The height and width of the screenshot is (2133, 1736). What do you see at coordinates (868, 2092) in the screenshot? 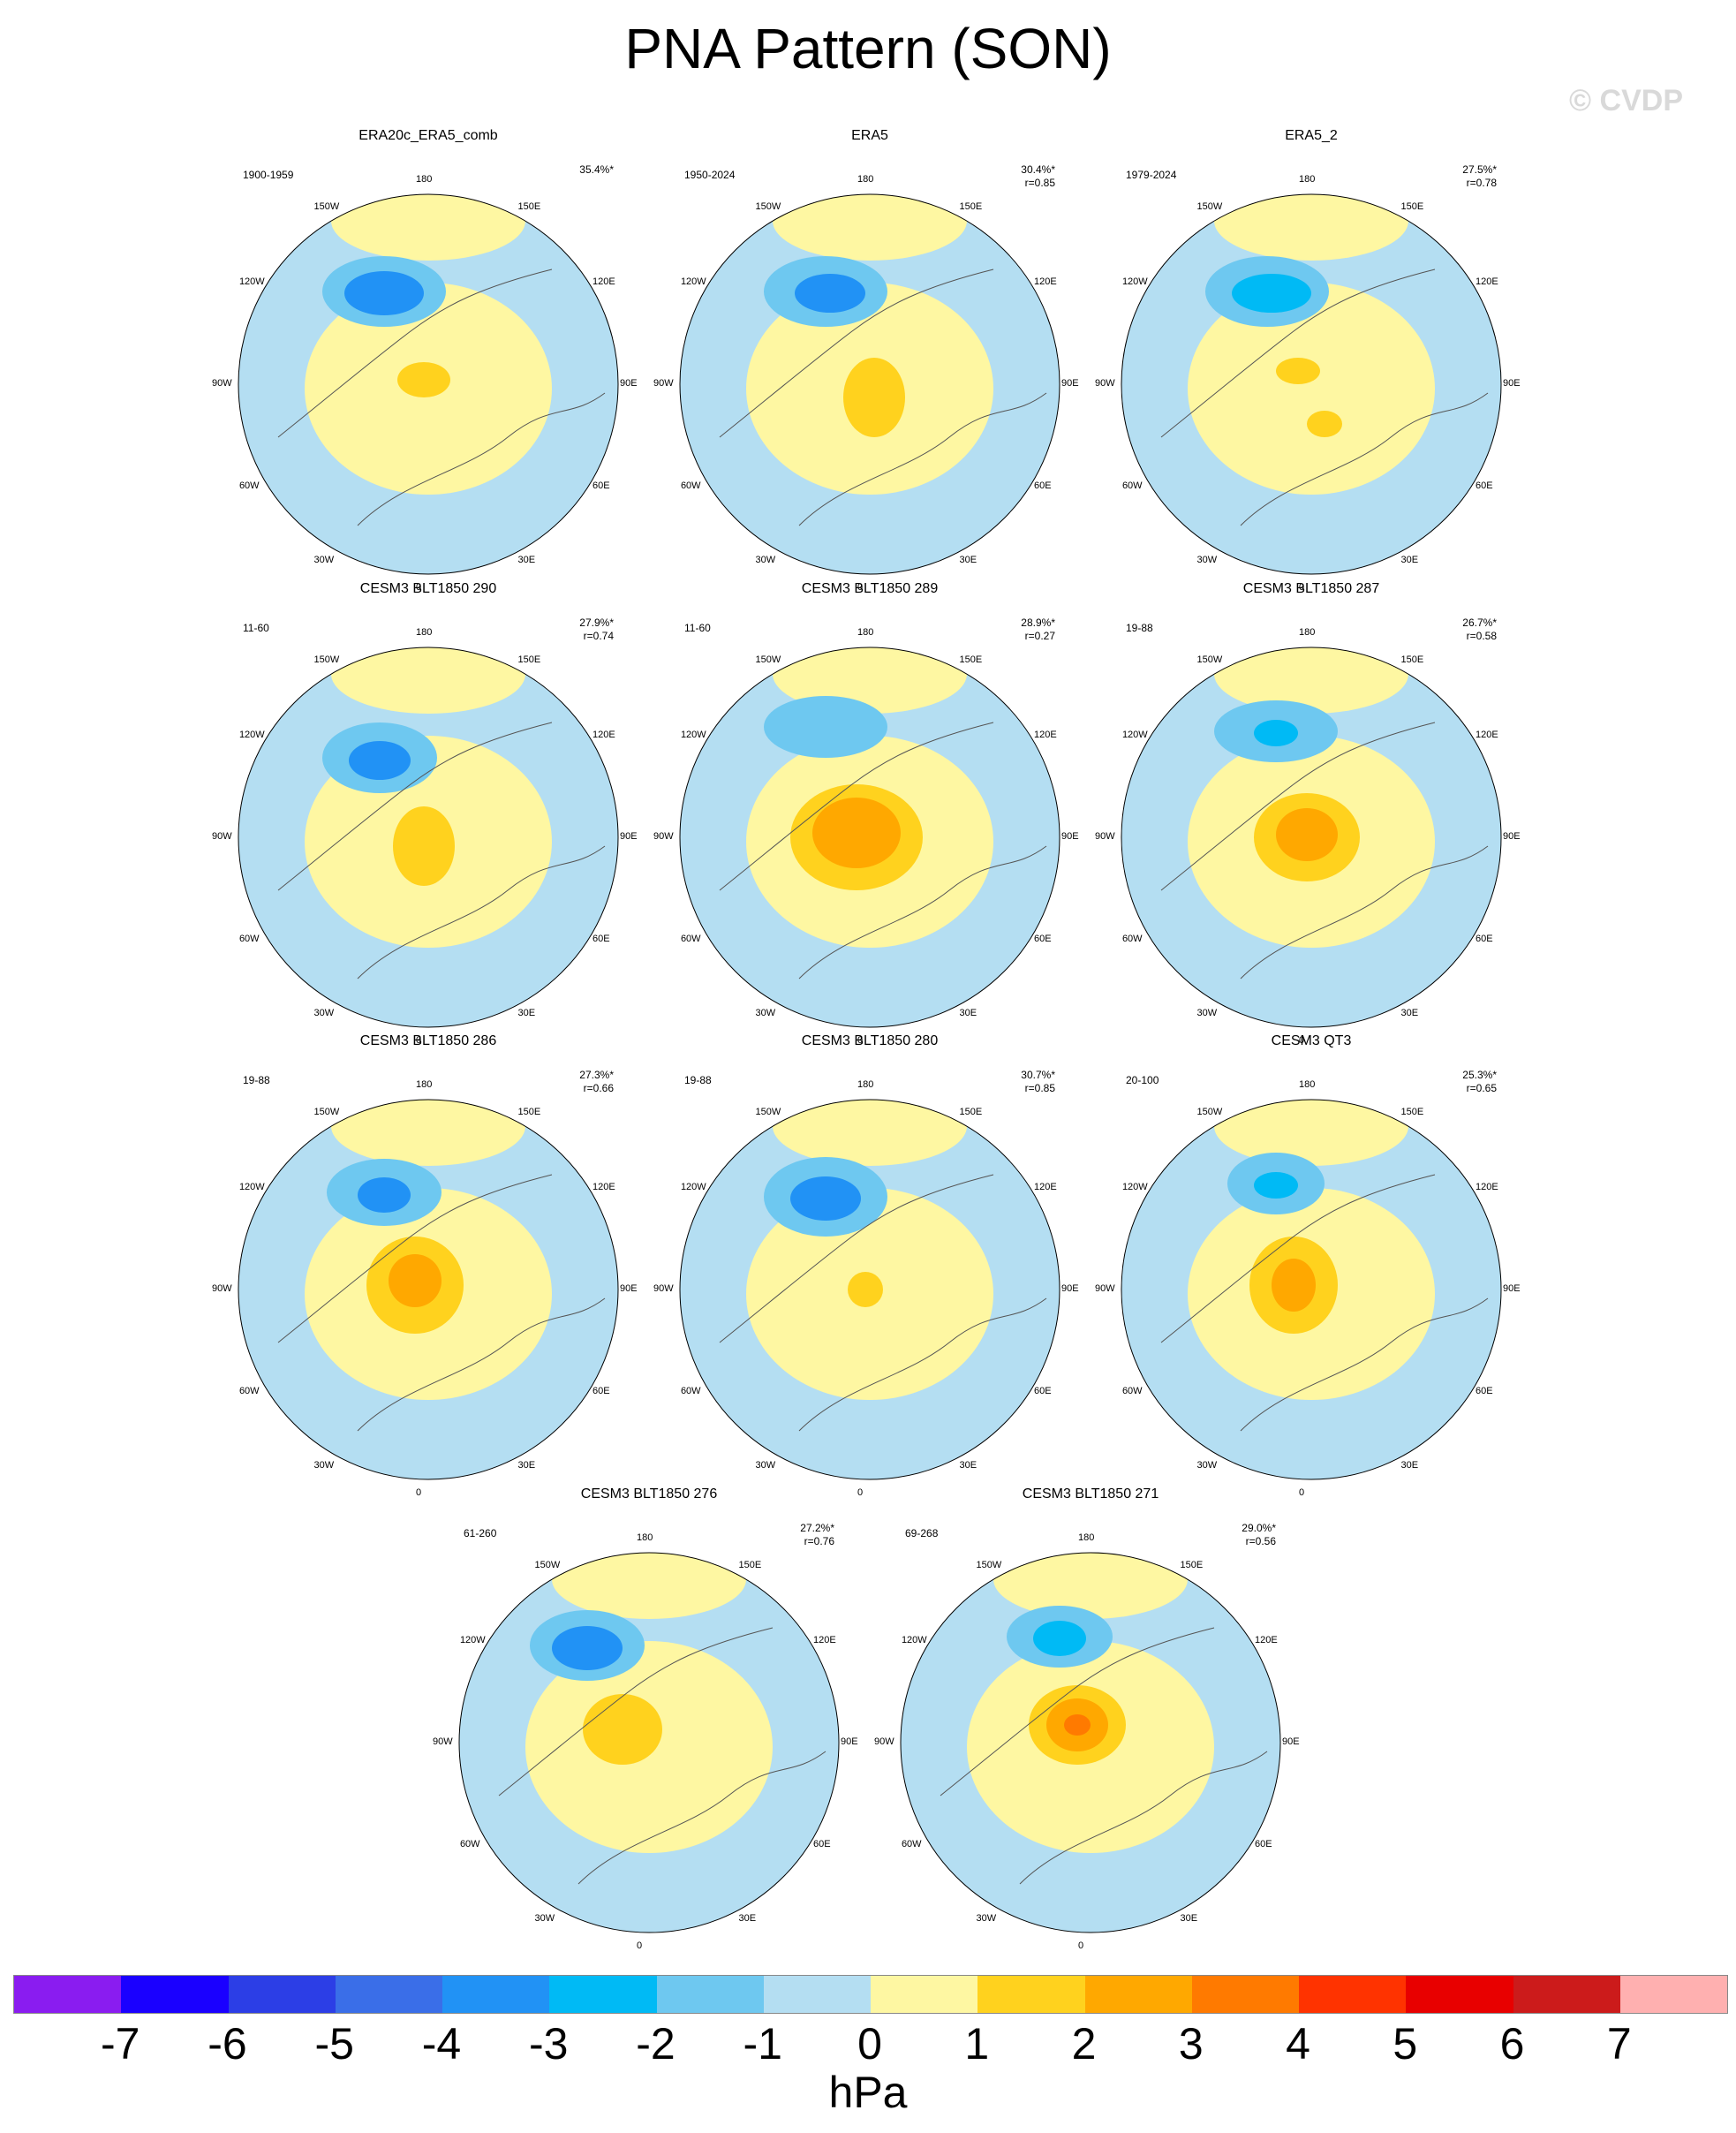
I see `colorbar-unit: hPa` at bounding box center [868, 2092].